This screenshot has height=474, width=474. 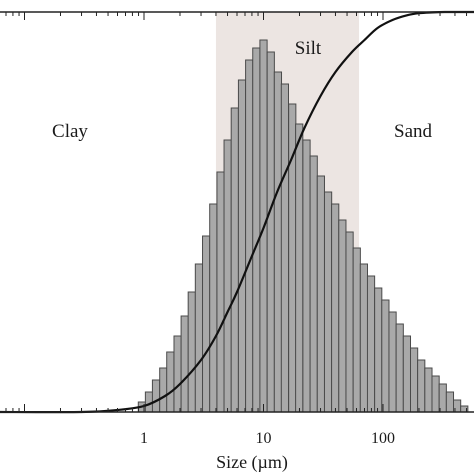 What do you see at coordinates (70, 131) in the screenshot?
I see `zone-label-clay: Clay` at bounding box center [70, 131].